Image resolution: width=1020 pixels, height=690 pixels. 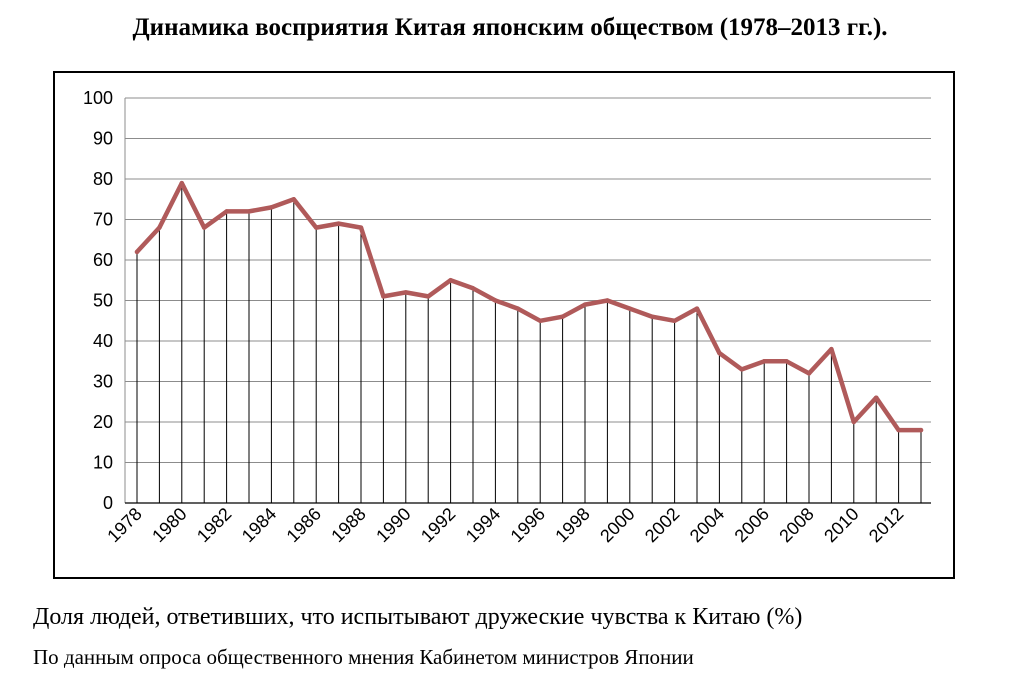 I want to click on x-tick-label: 2008, so click(x=796, y=525).